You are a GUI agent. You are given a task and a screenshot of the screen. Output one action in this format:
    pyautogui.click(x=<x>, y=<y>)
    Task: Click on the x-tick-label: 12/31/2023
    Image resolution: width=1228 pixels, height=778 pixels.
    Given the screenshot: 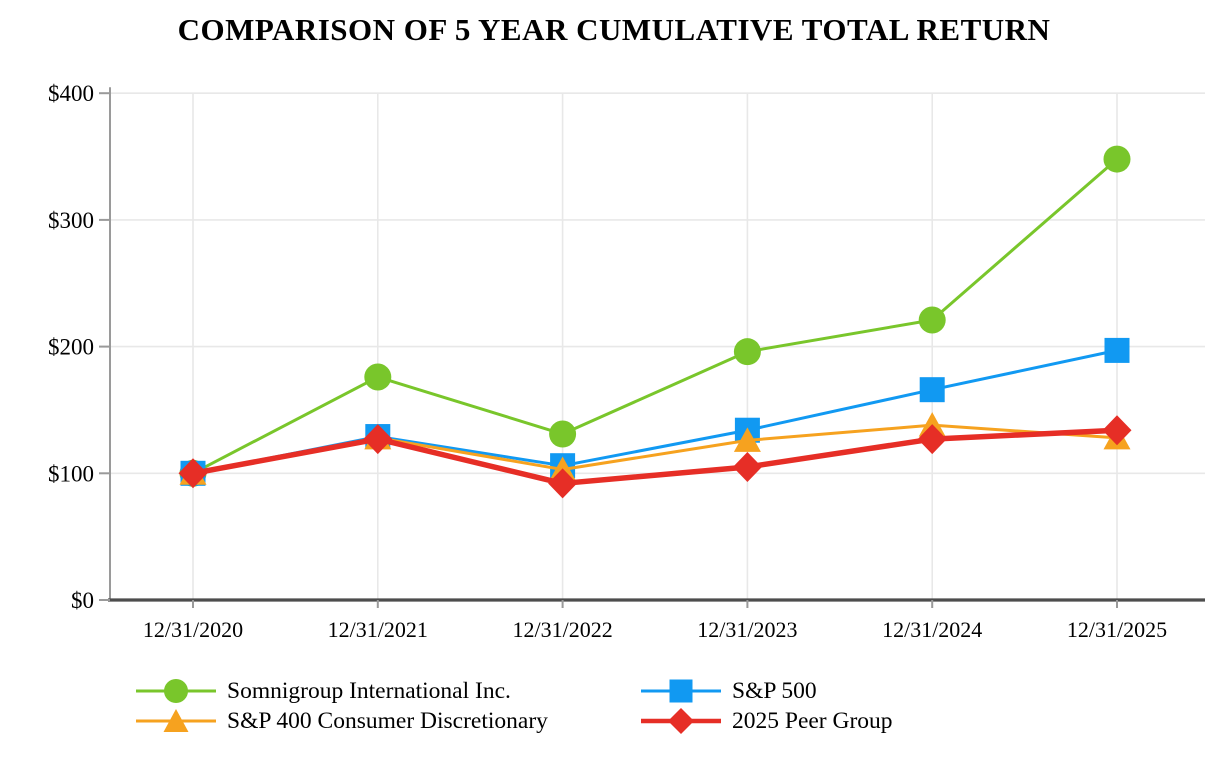 What is the action you would take?
    pyautogui.click(x=747, y=629)
    